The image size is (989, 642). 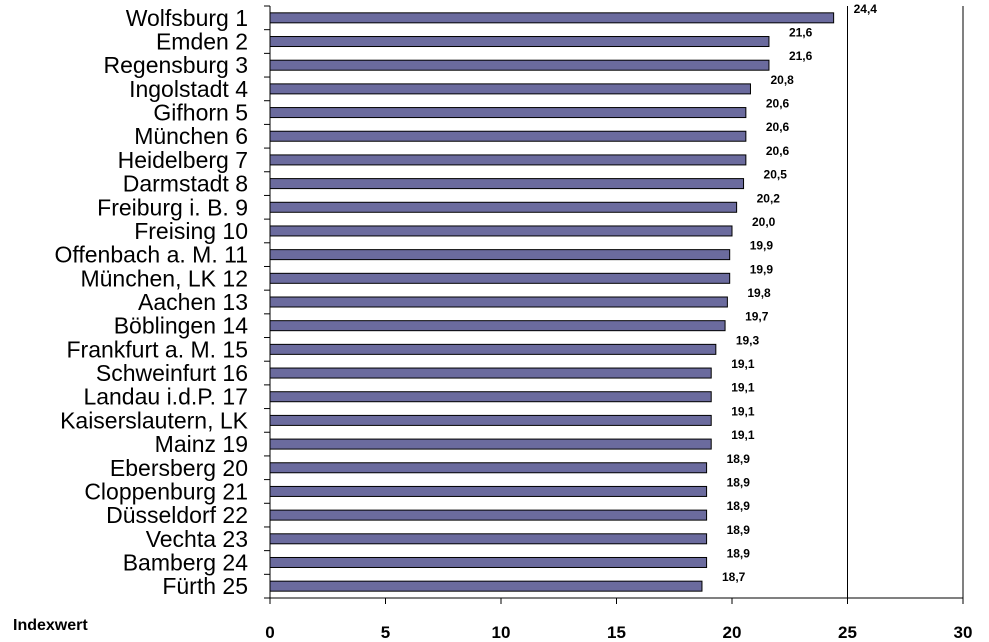 I want to click on x-tick-label: 15, so click(x=616, y=632).